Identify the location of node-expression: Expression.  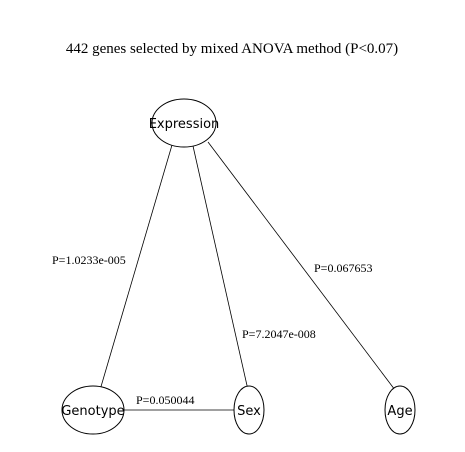
(184, 123).